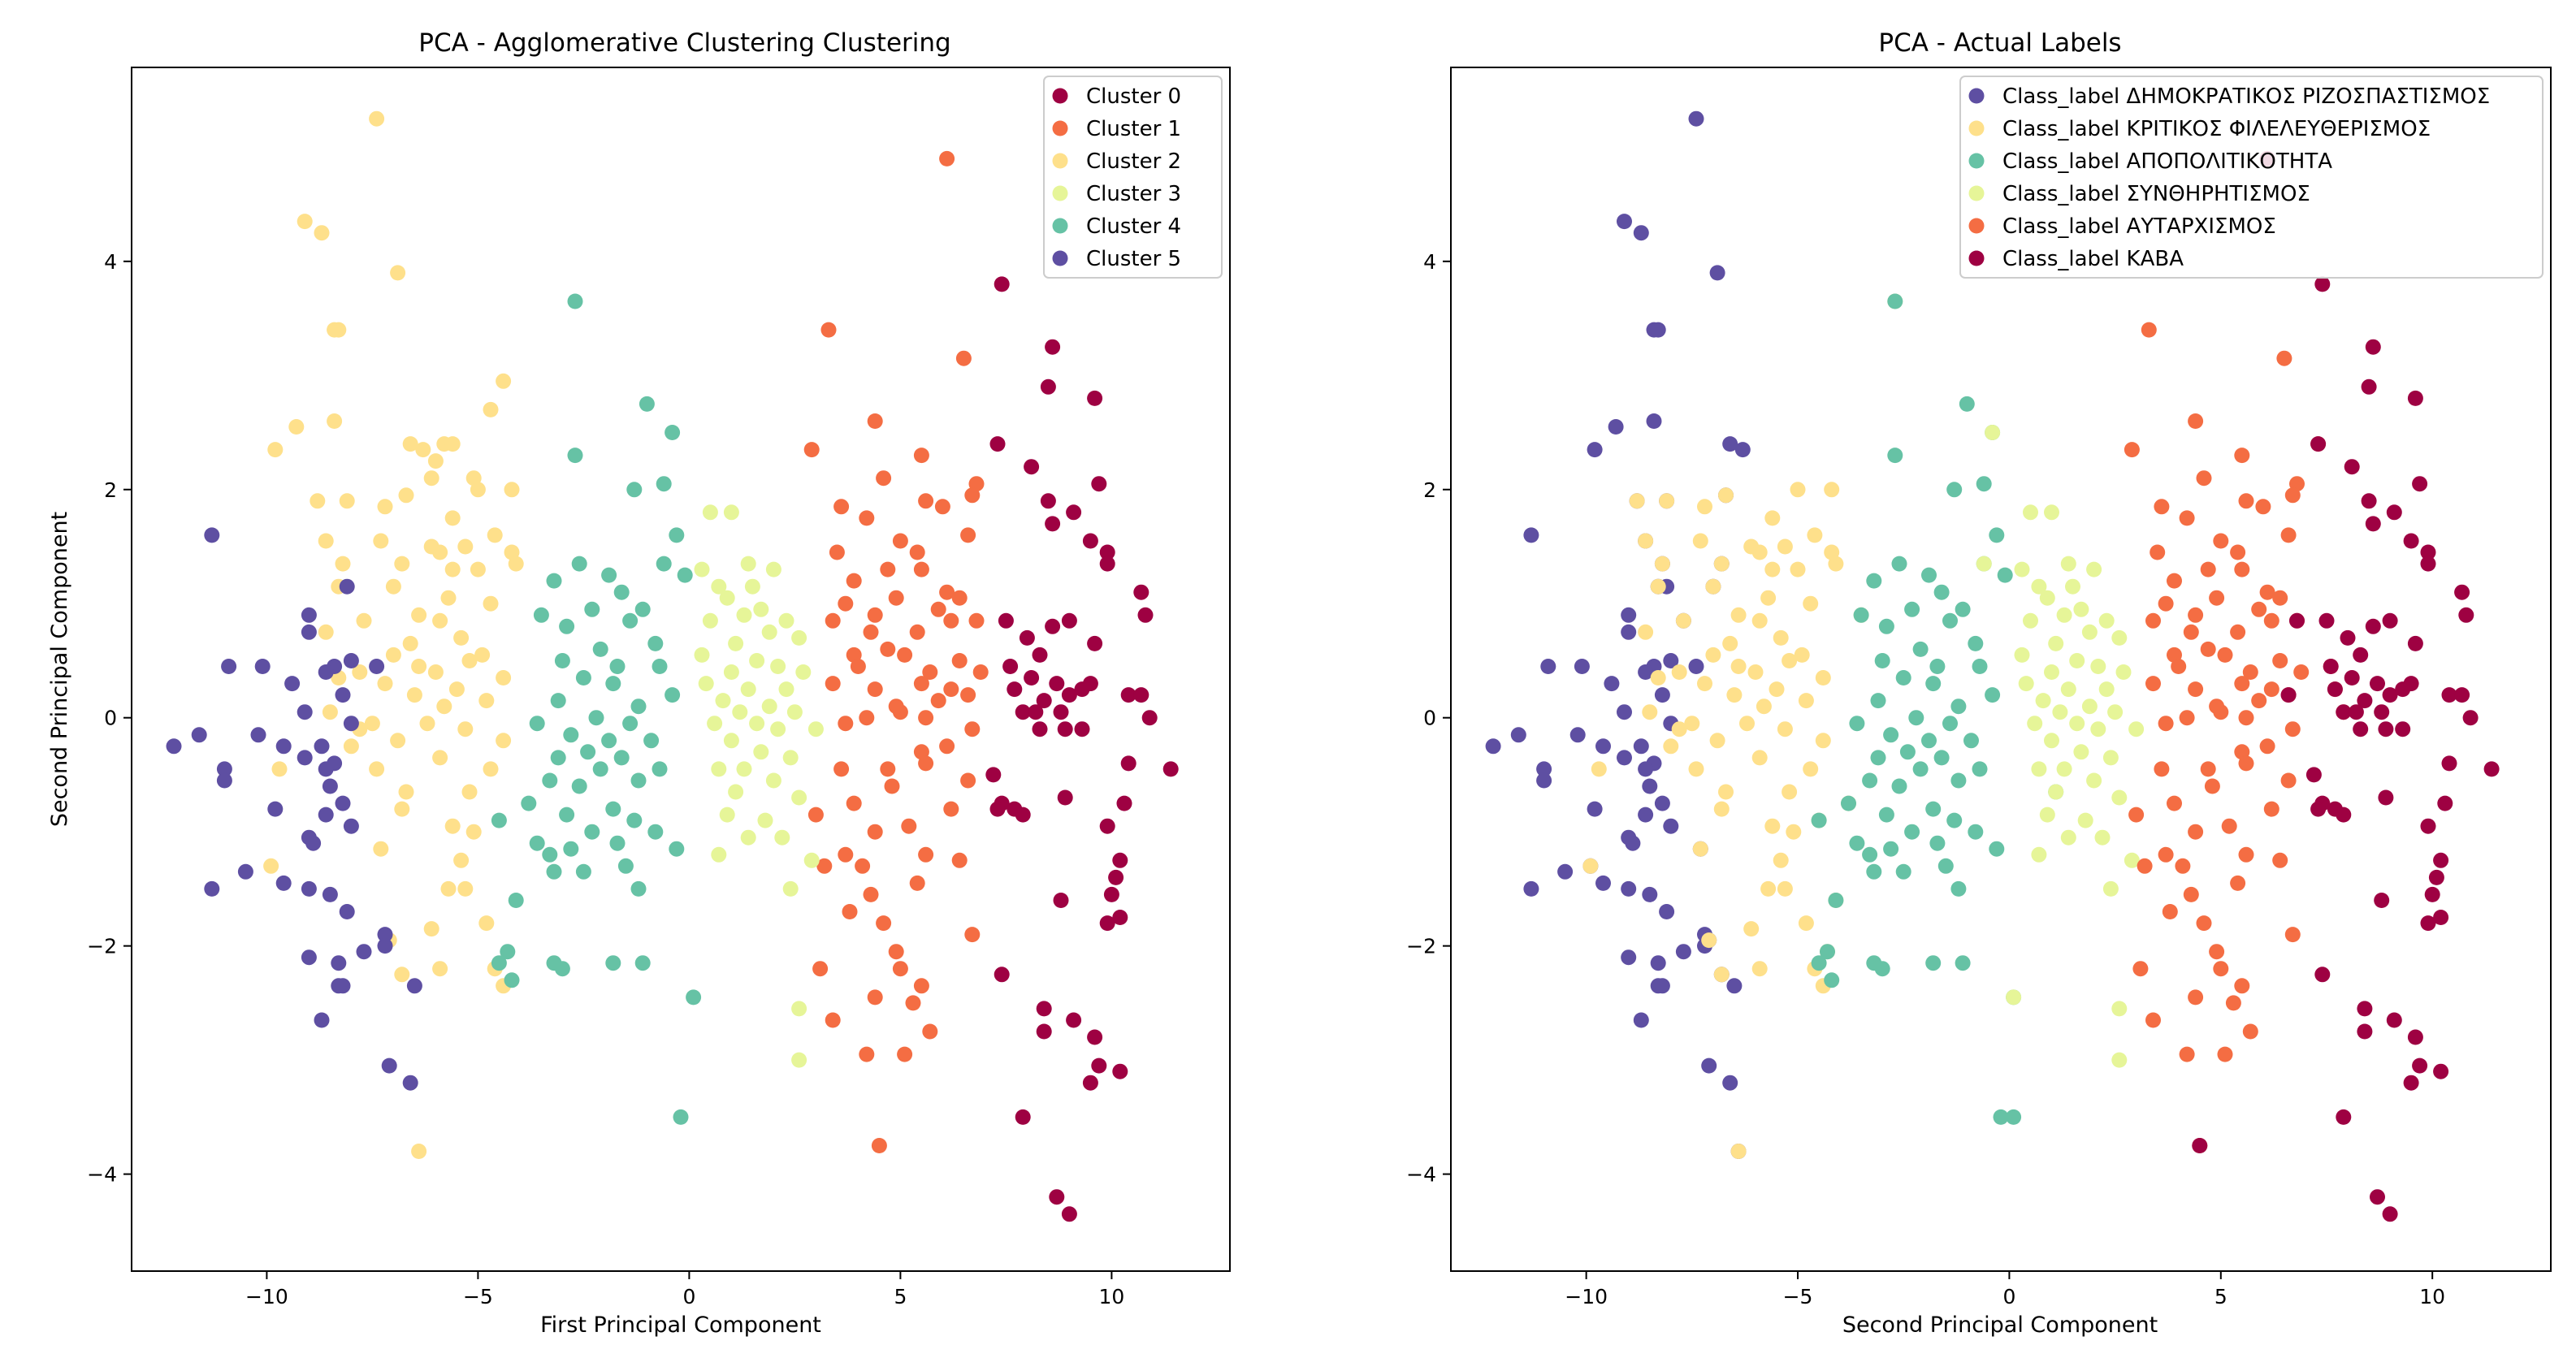 The width and height of the screenshot is (2576, 1358). What do you see at coordinates (102, 946) in the screenshot?
I see `y-tick-label: −2` at bounding box center [102, 946].